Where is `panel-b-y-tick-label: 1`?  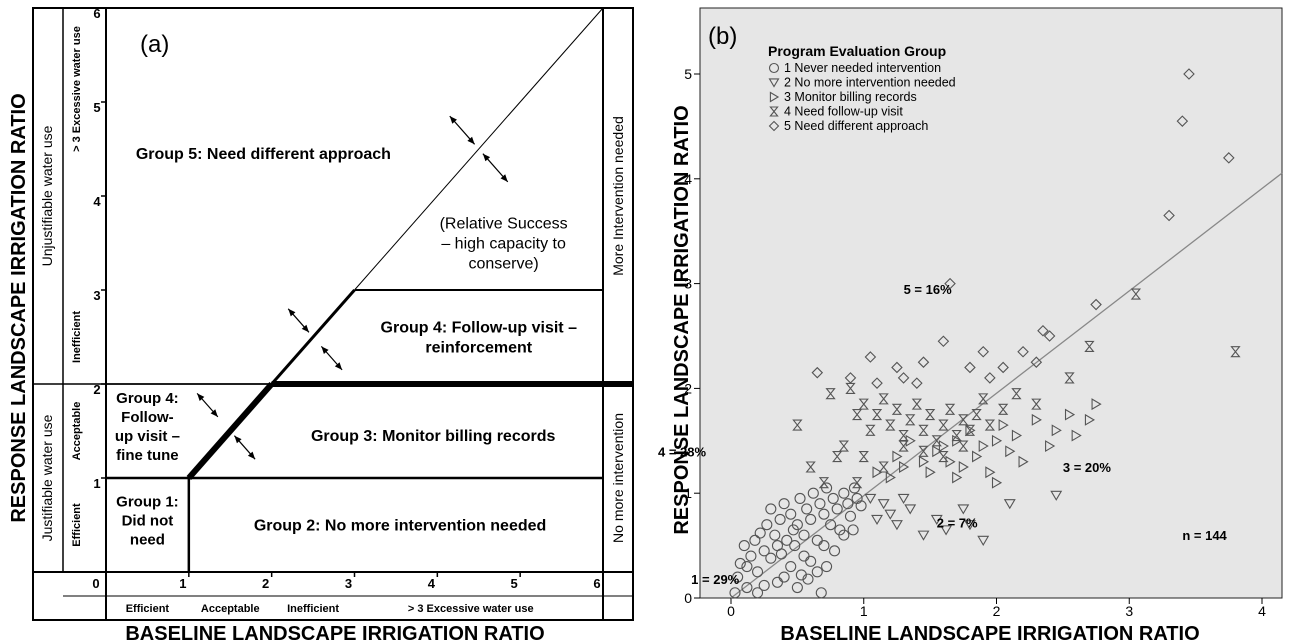 panel-b-y-tick-label: 1 is located at coordinates (688, 493).